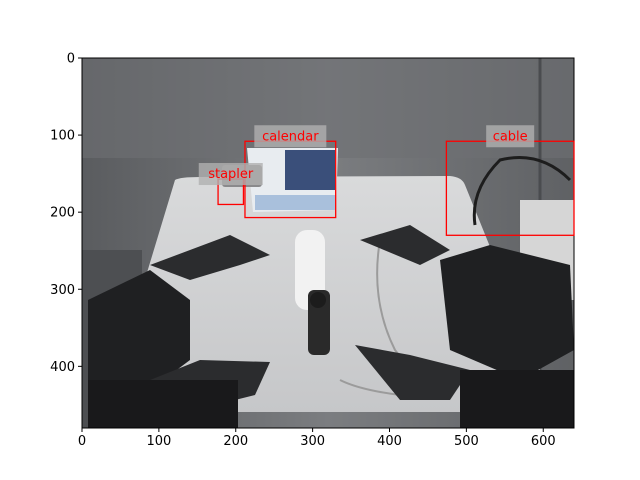  What do you see at coordinates (292, 180) in the screenshot?
I see `calendar-object` at bounding box center [292, 180].